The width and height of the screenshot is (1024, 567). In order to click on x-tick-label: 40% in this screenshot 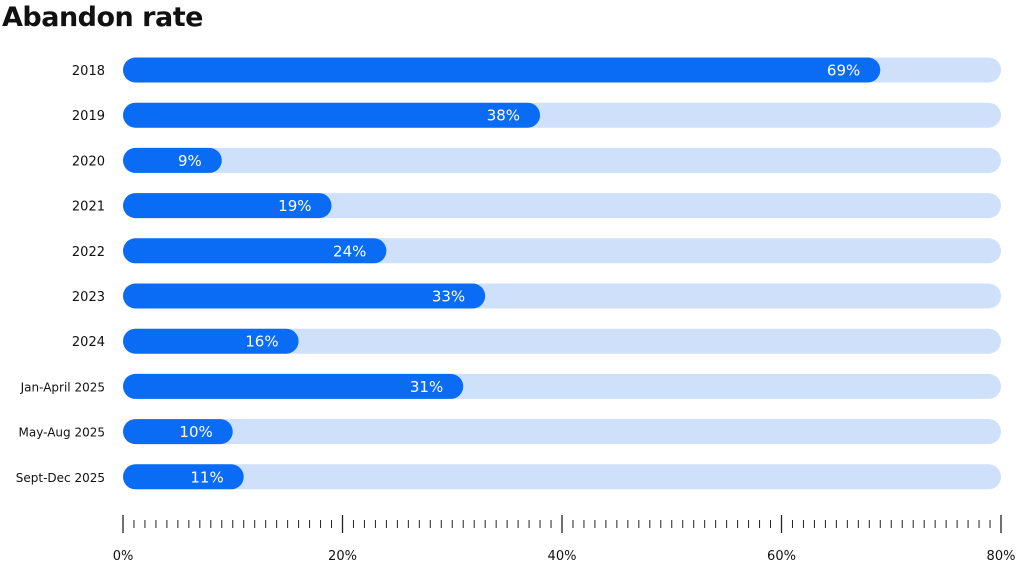, I will do `click(562, 556)`.